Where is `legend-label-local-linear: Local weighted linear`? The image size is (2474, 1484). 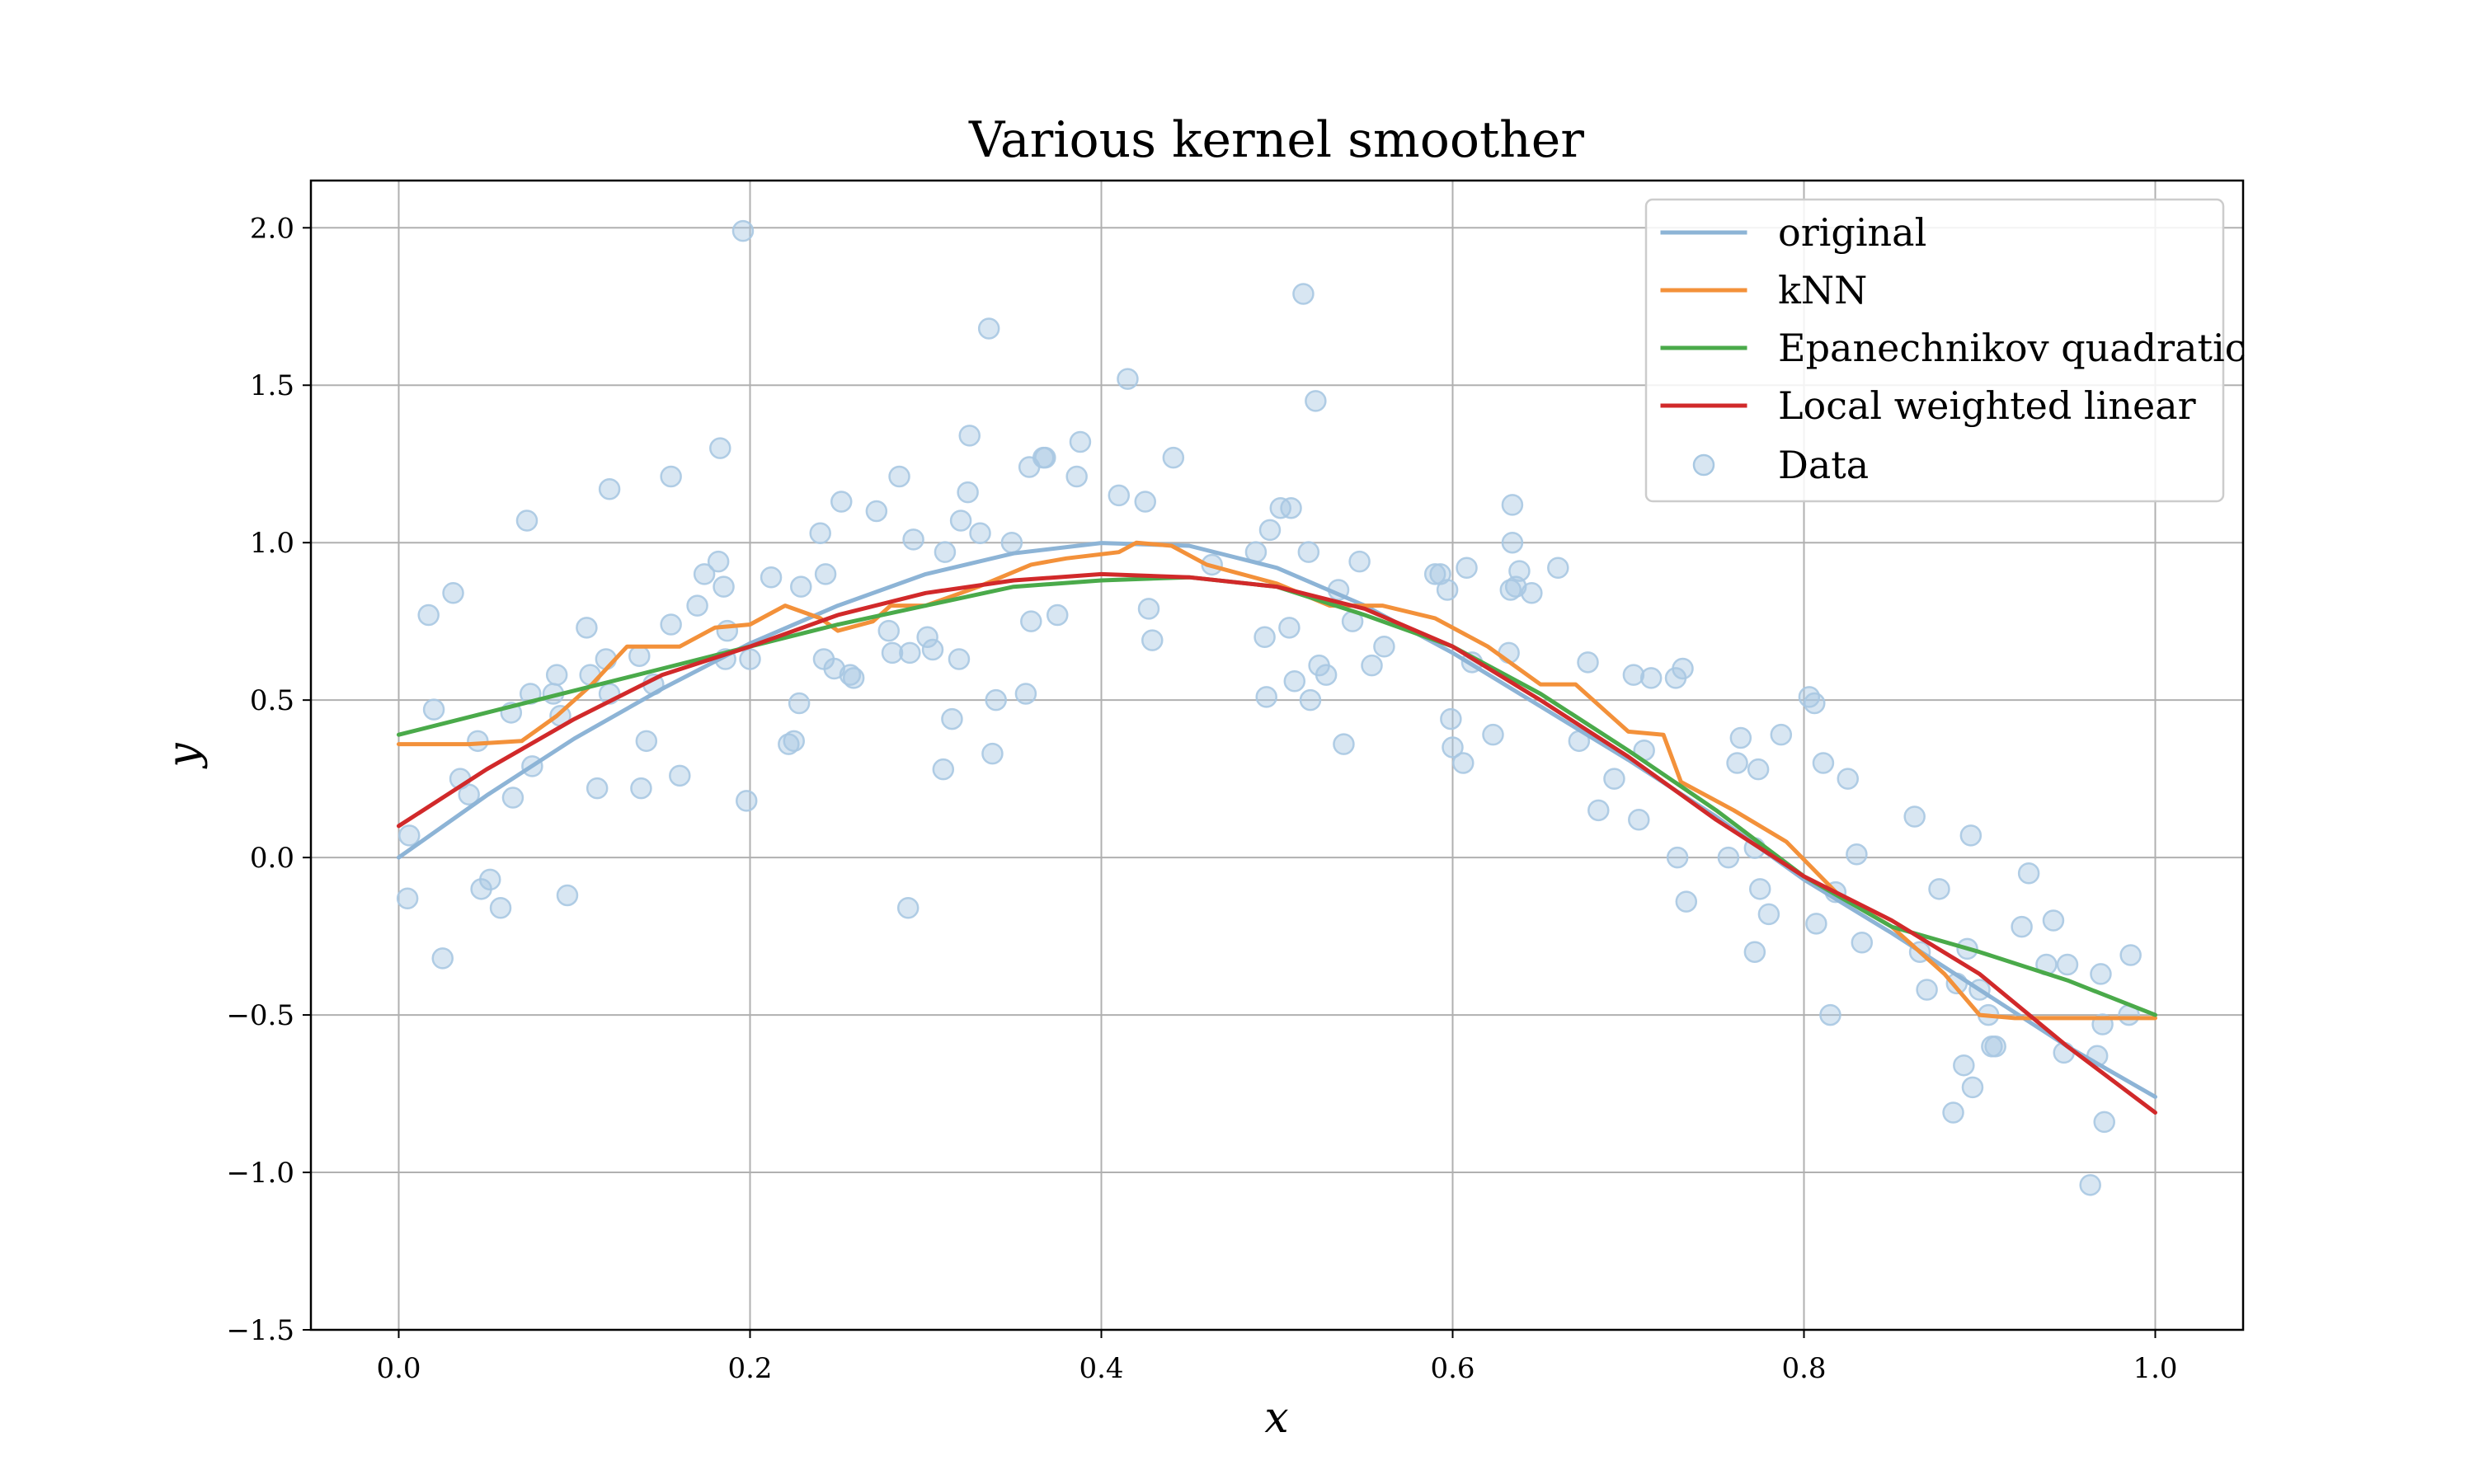 legend-label-local-linear: Local weighted linear is located at coordinates (1987, 405).